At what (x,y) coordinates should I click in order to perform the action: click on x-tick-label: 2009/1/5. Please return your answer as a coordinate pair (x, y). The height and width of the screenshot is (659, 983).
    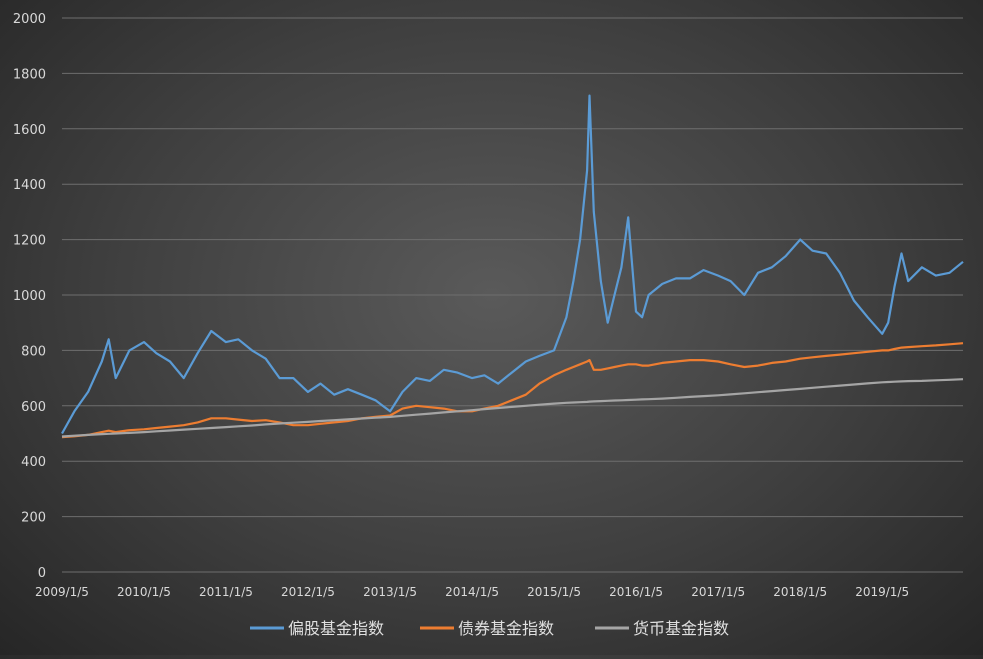
    Looking at the image, I should click on (62, 592).